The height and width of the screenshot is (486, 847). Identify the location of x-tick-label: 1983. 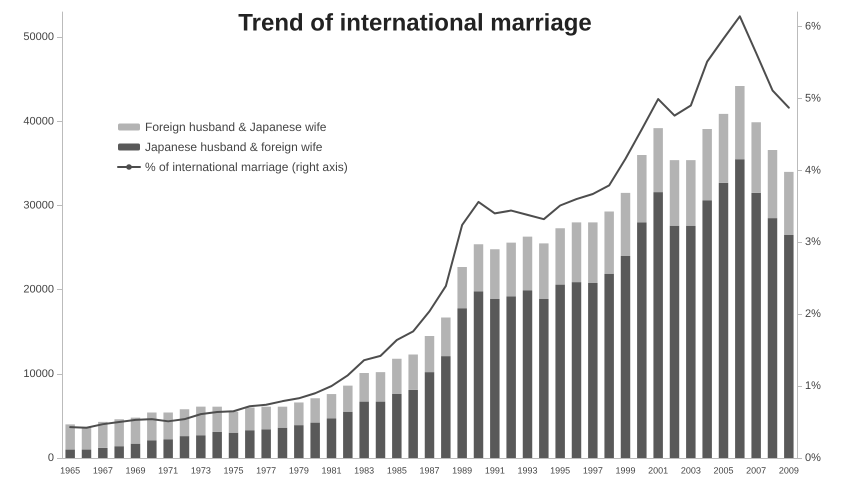
(364, 471).